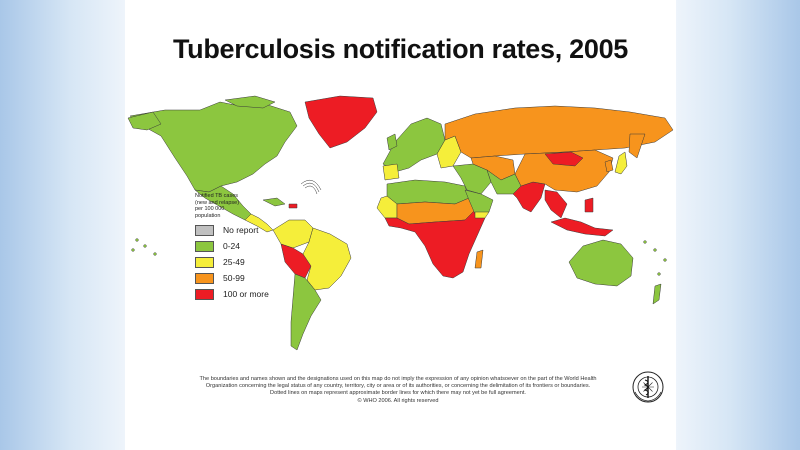  What do you see at coordinates (327, 259) in the screenshot?
I see `brazil` at bounding box center [327, 259].